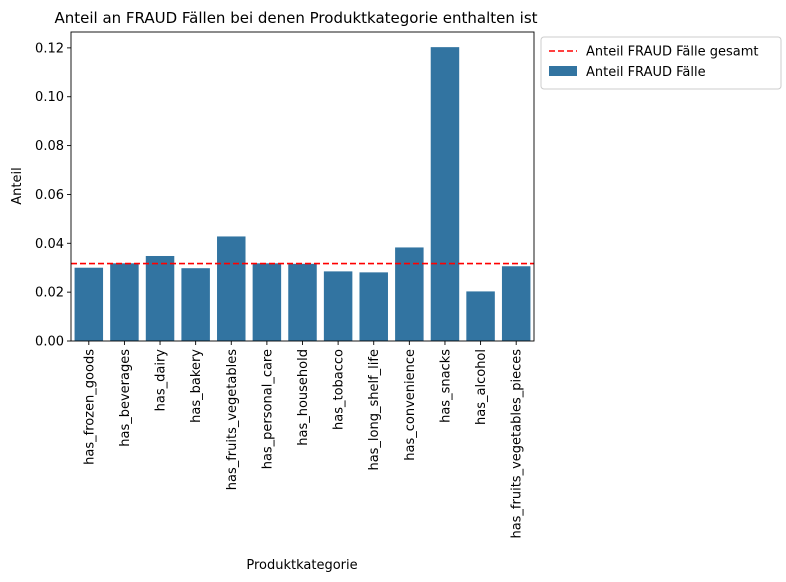 The height and width of the screenshot is (582, 786). I want to click on y-tick-label: 0.02, so click(49, 293).